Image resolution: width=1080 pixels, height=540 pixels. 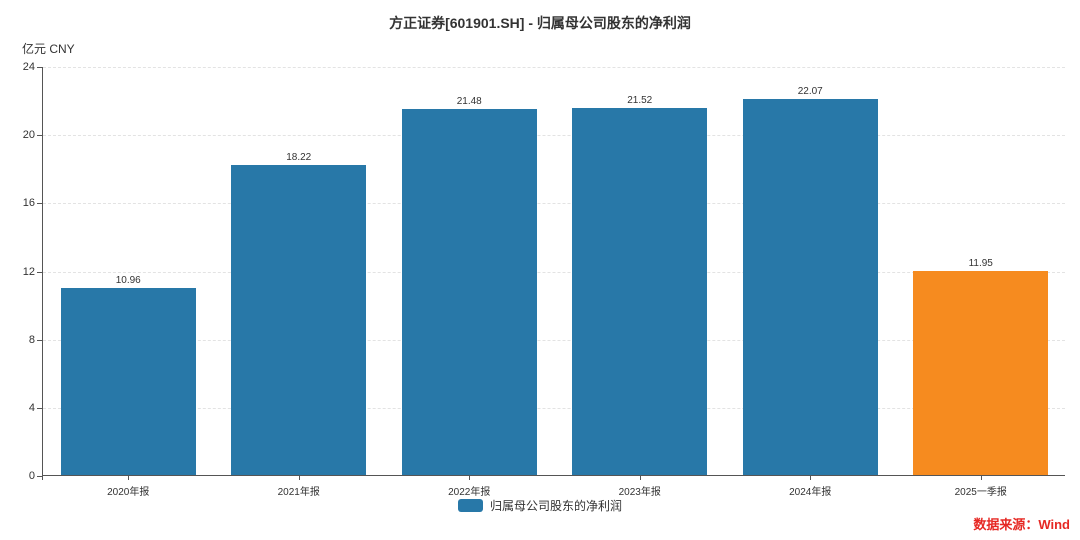 I want to click on chart-bar: 21.48, so click(x=469, y=285).